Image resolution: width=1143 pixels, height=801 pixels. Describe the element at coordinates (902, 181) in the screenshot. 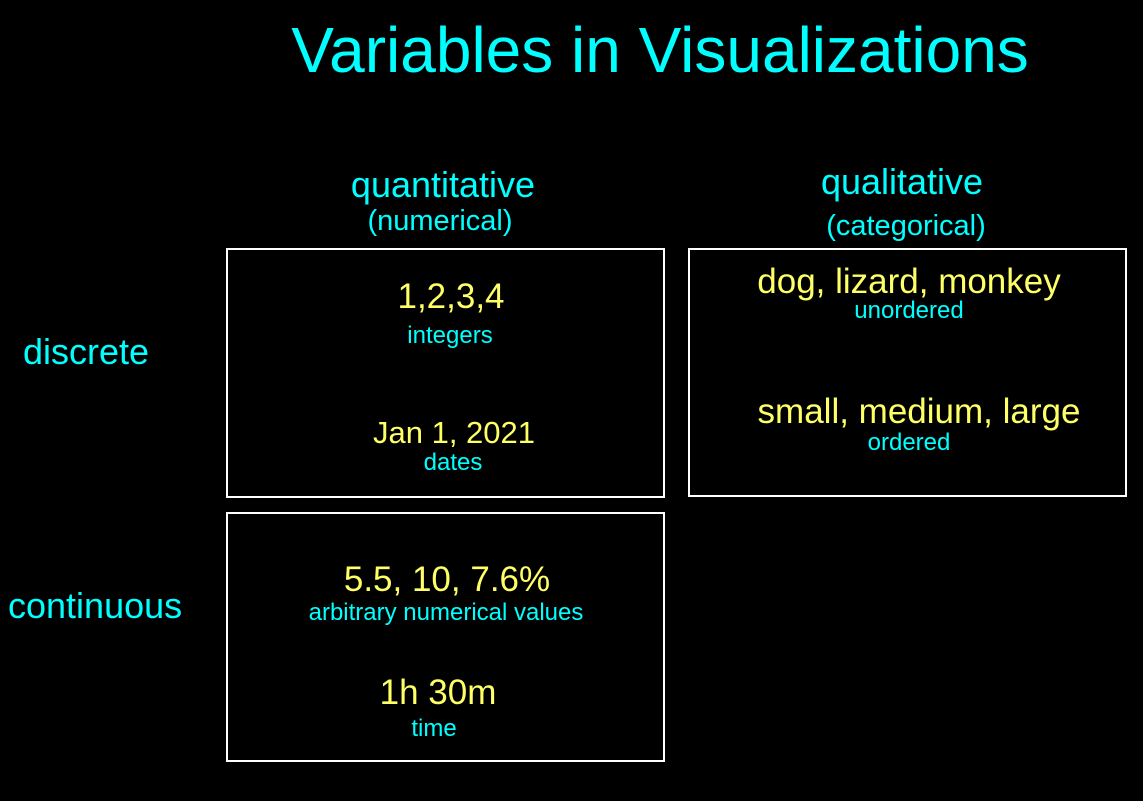

I see `column-heading-qualitative: qualitative` at that location.